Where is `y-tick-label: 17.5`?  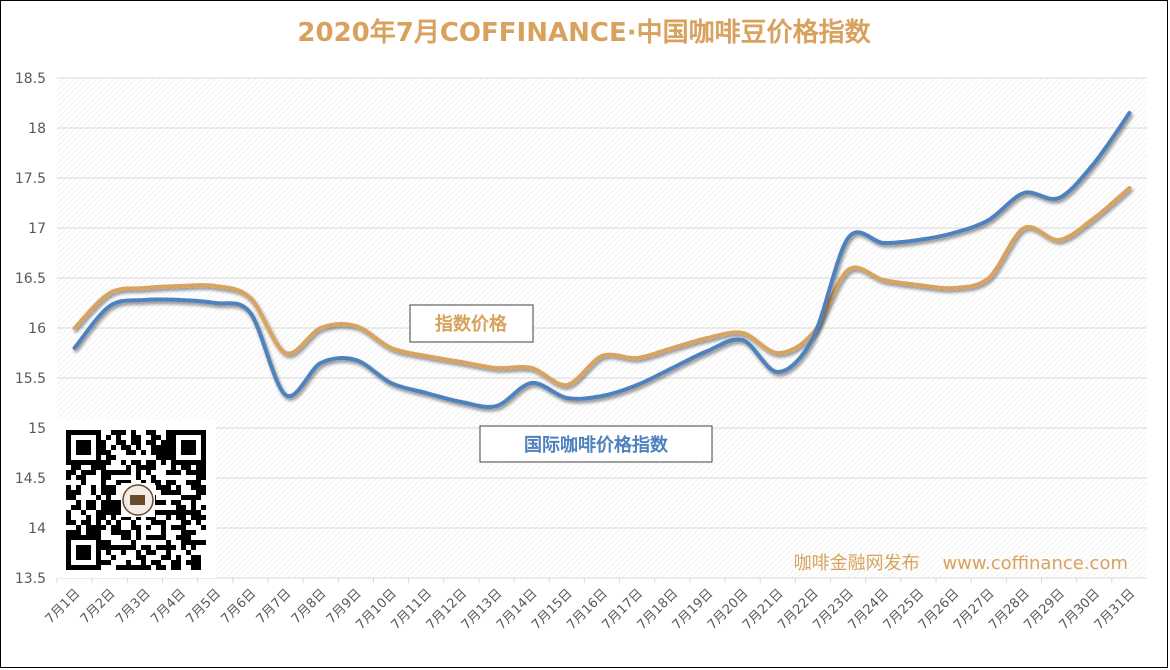 y-tick-label: 17.5 is located at coordinates (30, 179).